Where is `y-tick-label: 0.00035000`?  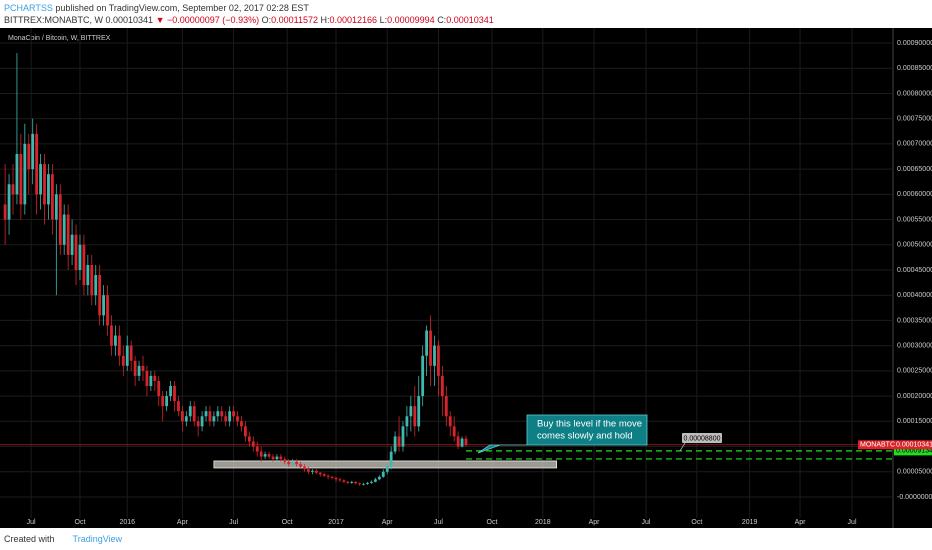
y-tick-label: 0.00035000 is located at coordinates (914, 320).